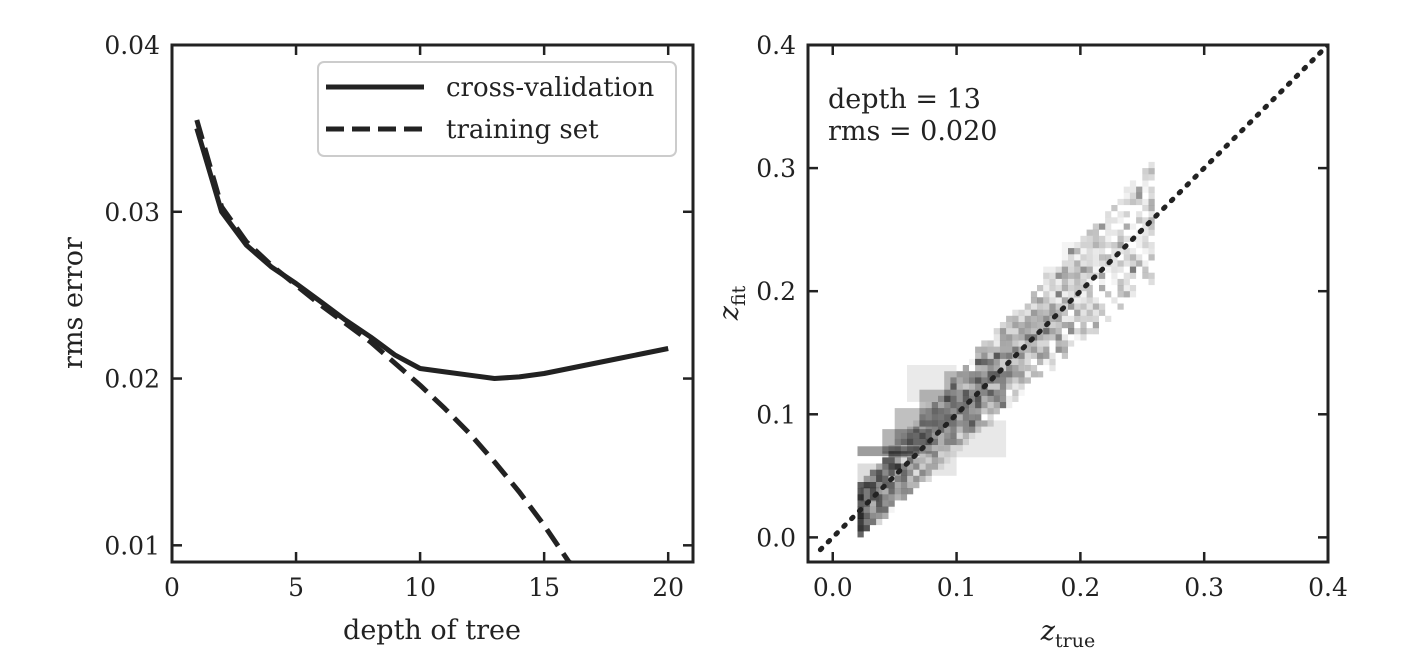 This screenshot has width=1402, height=666. Describe the element at coordinates (1080, 260) in the screenshot. I see `density-bin` at that location.